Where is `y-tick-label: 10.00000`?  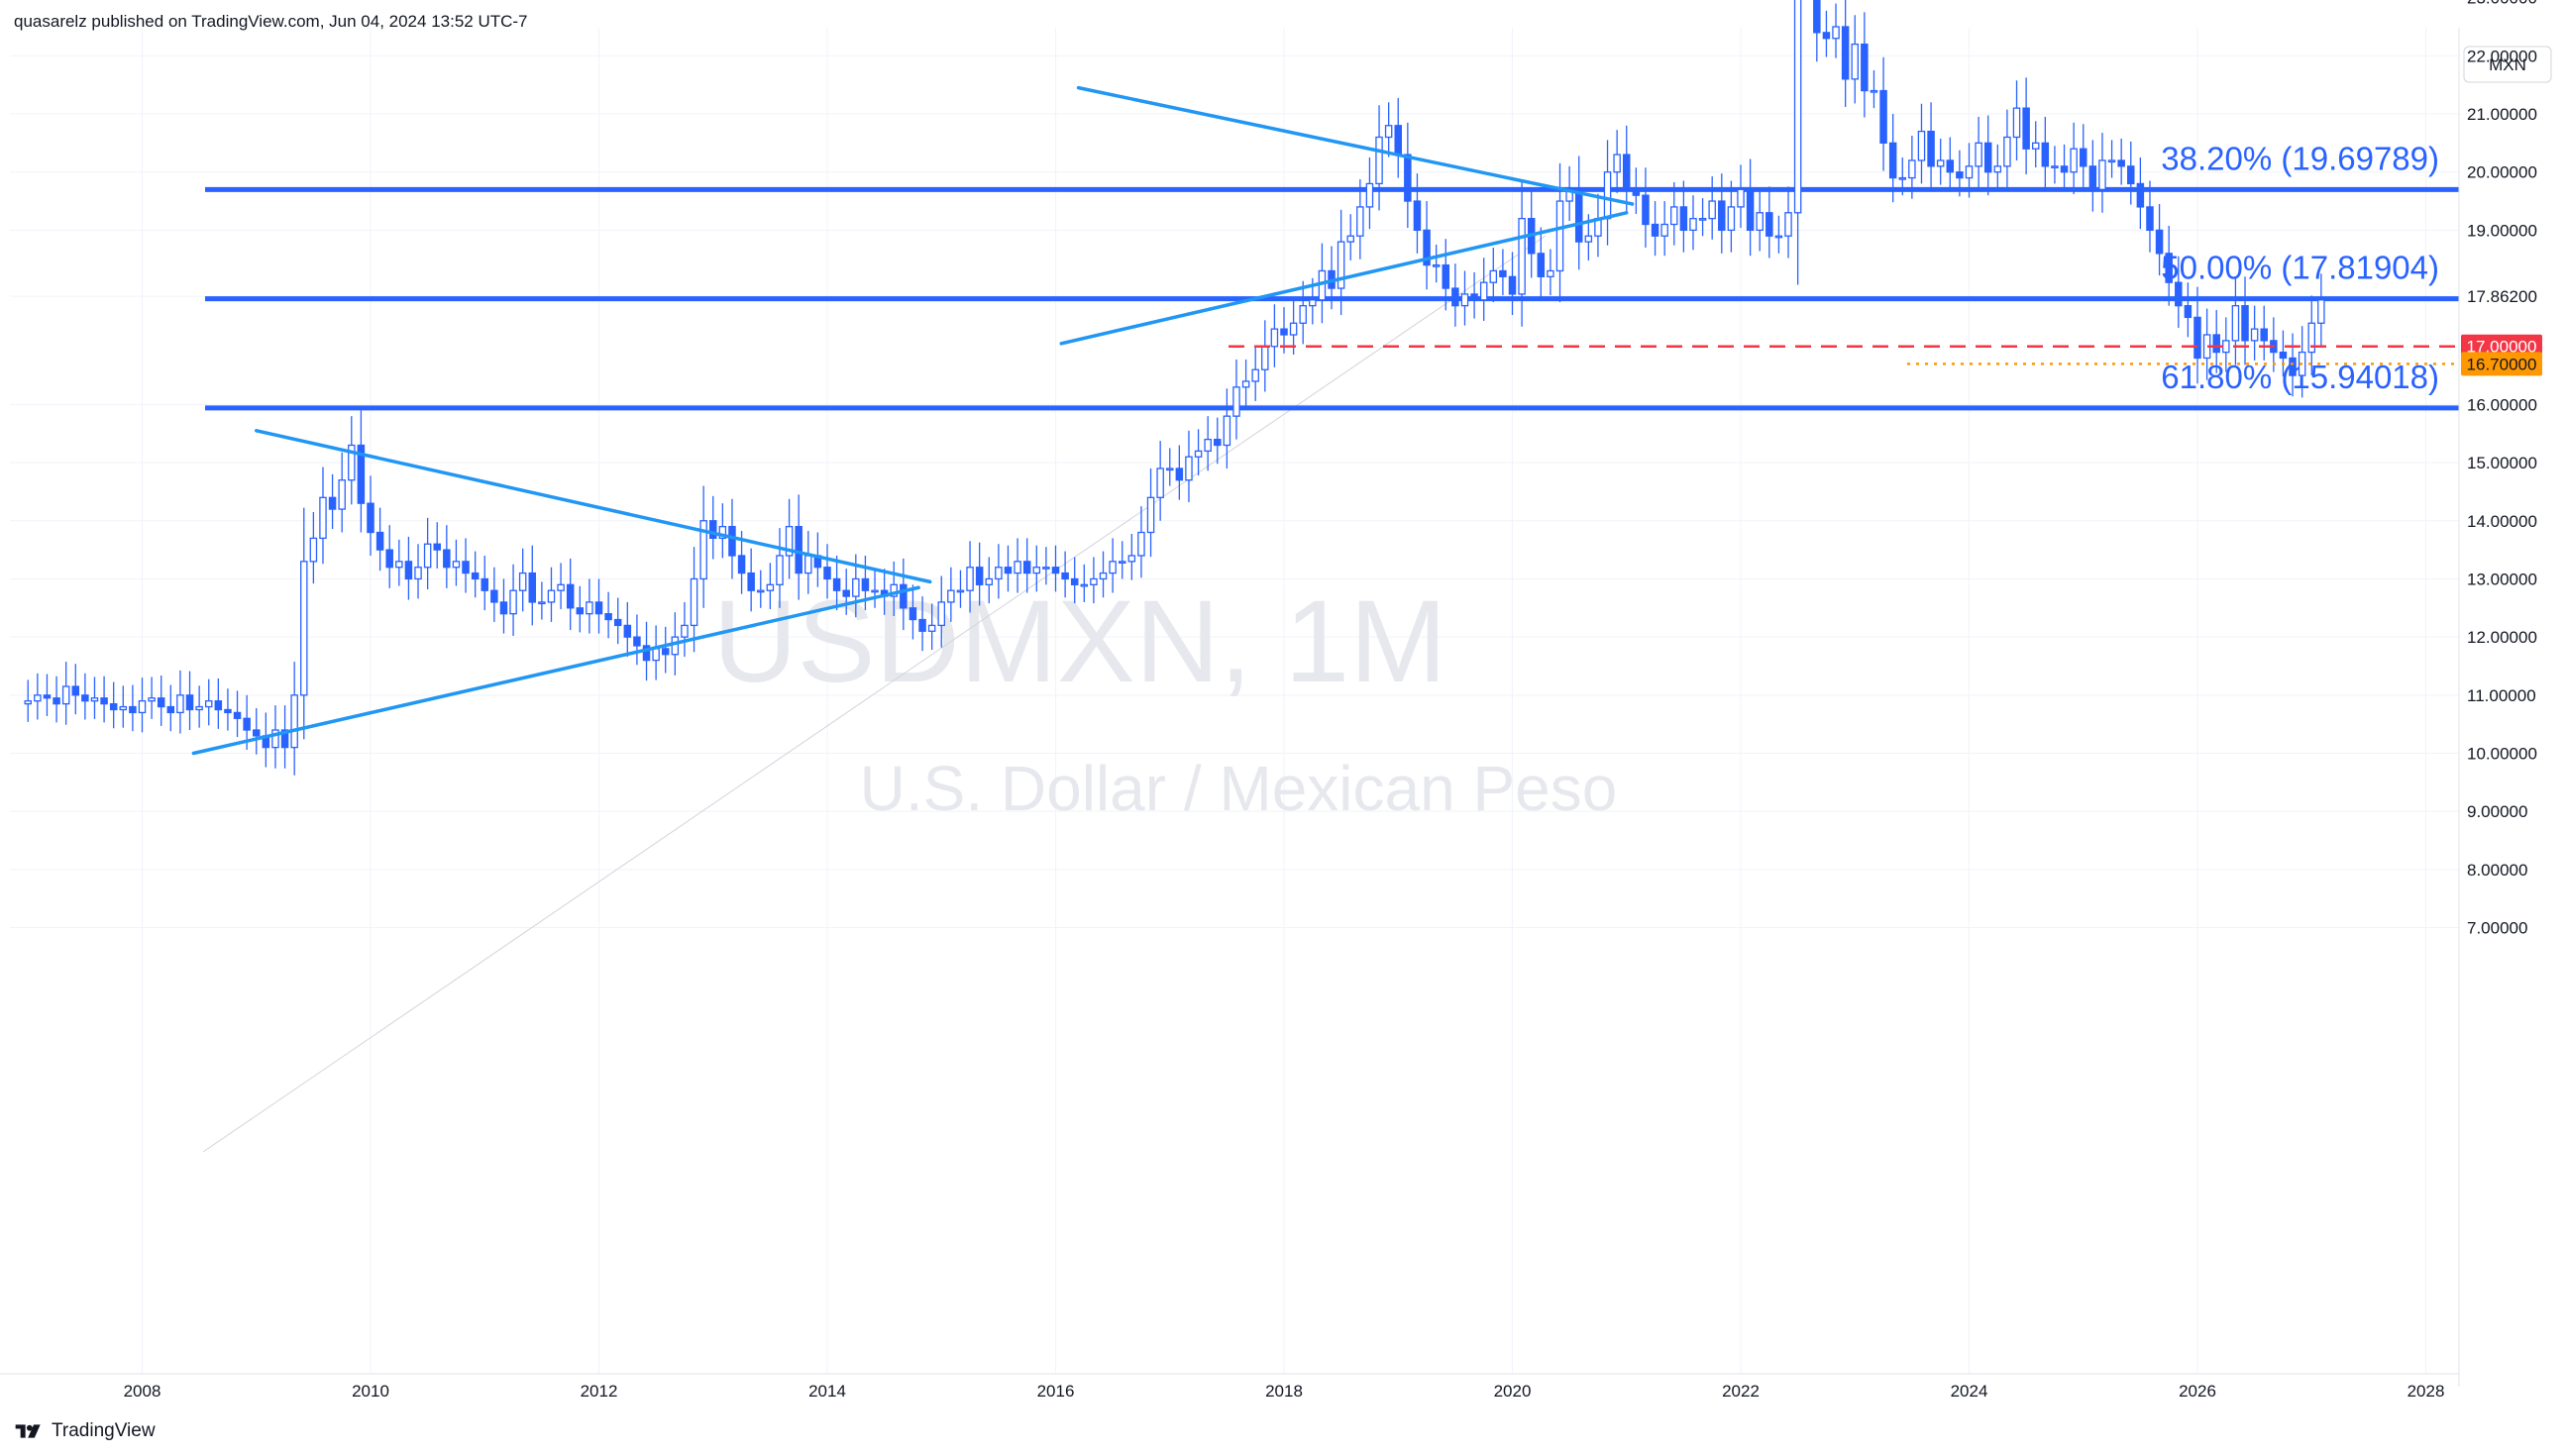 y-tick-label: 10.00000 is located at coordinates (2502, 754).